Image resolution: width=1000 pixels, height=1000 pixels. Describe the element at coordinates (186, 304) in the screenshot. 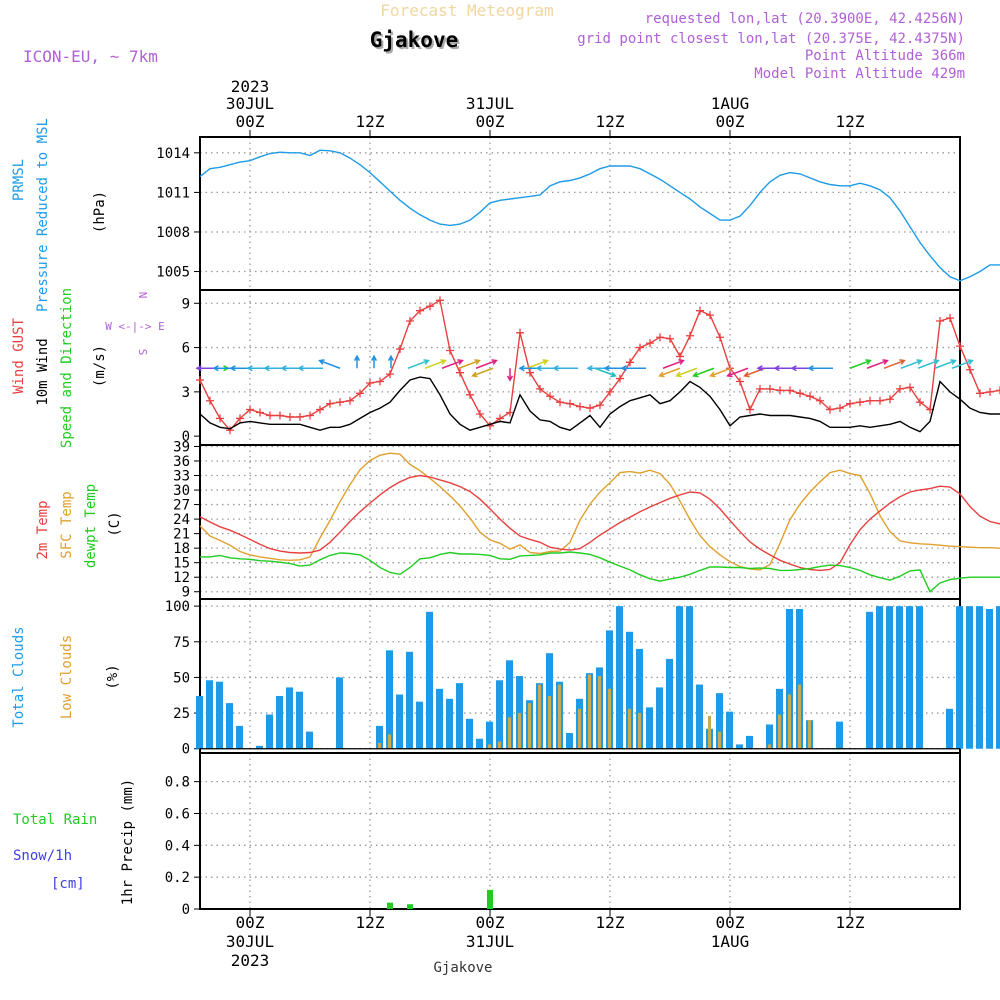

I see `wind-ytick-label: 9` at that location.